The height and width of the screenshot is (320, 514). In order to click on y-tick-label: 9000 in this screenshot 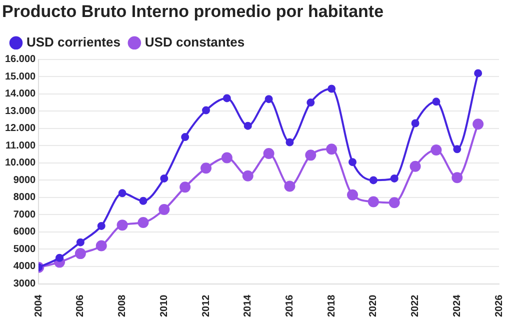, I will do `click(24, 180)`.